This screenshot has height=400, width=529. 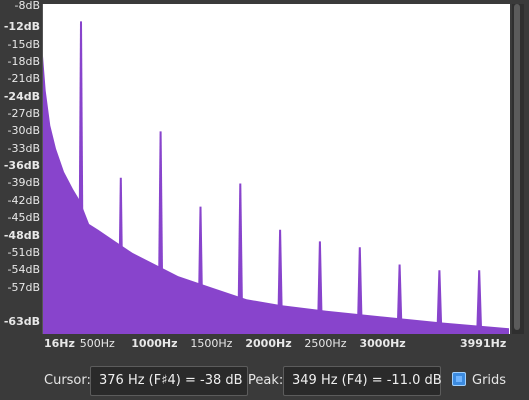 I want to click on grids-checkbox, so click(x=459, y=379).